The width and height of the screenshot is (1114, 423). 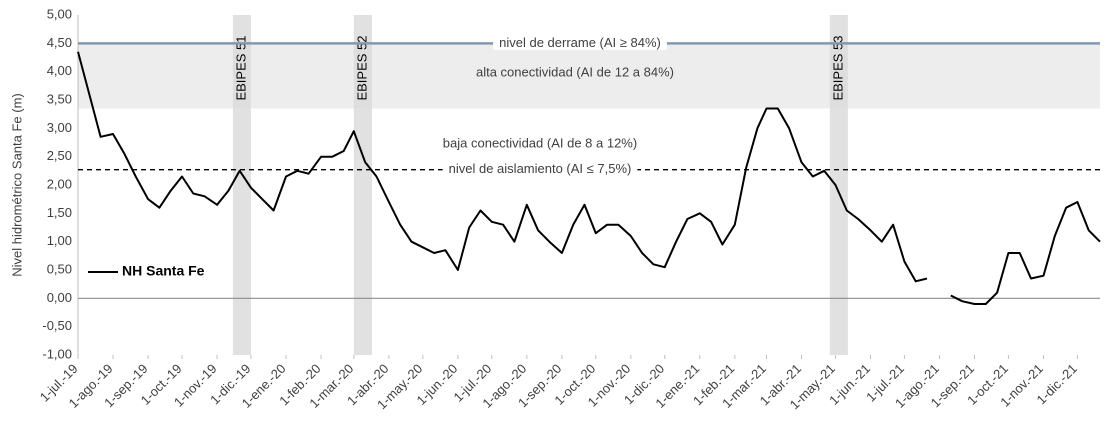 What do you see at coordinates (540, 143) in the screenshot?
I see `annotation: baja conectividad (AI de 8 a 12%)` at bounding box center [540, 143].